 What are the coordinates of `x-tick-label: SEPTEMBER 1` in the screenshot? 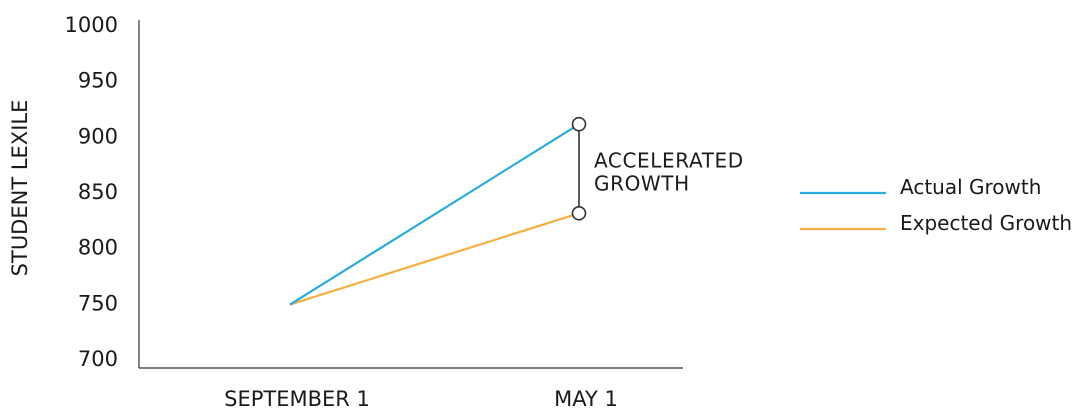 It's located at (297, 399).